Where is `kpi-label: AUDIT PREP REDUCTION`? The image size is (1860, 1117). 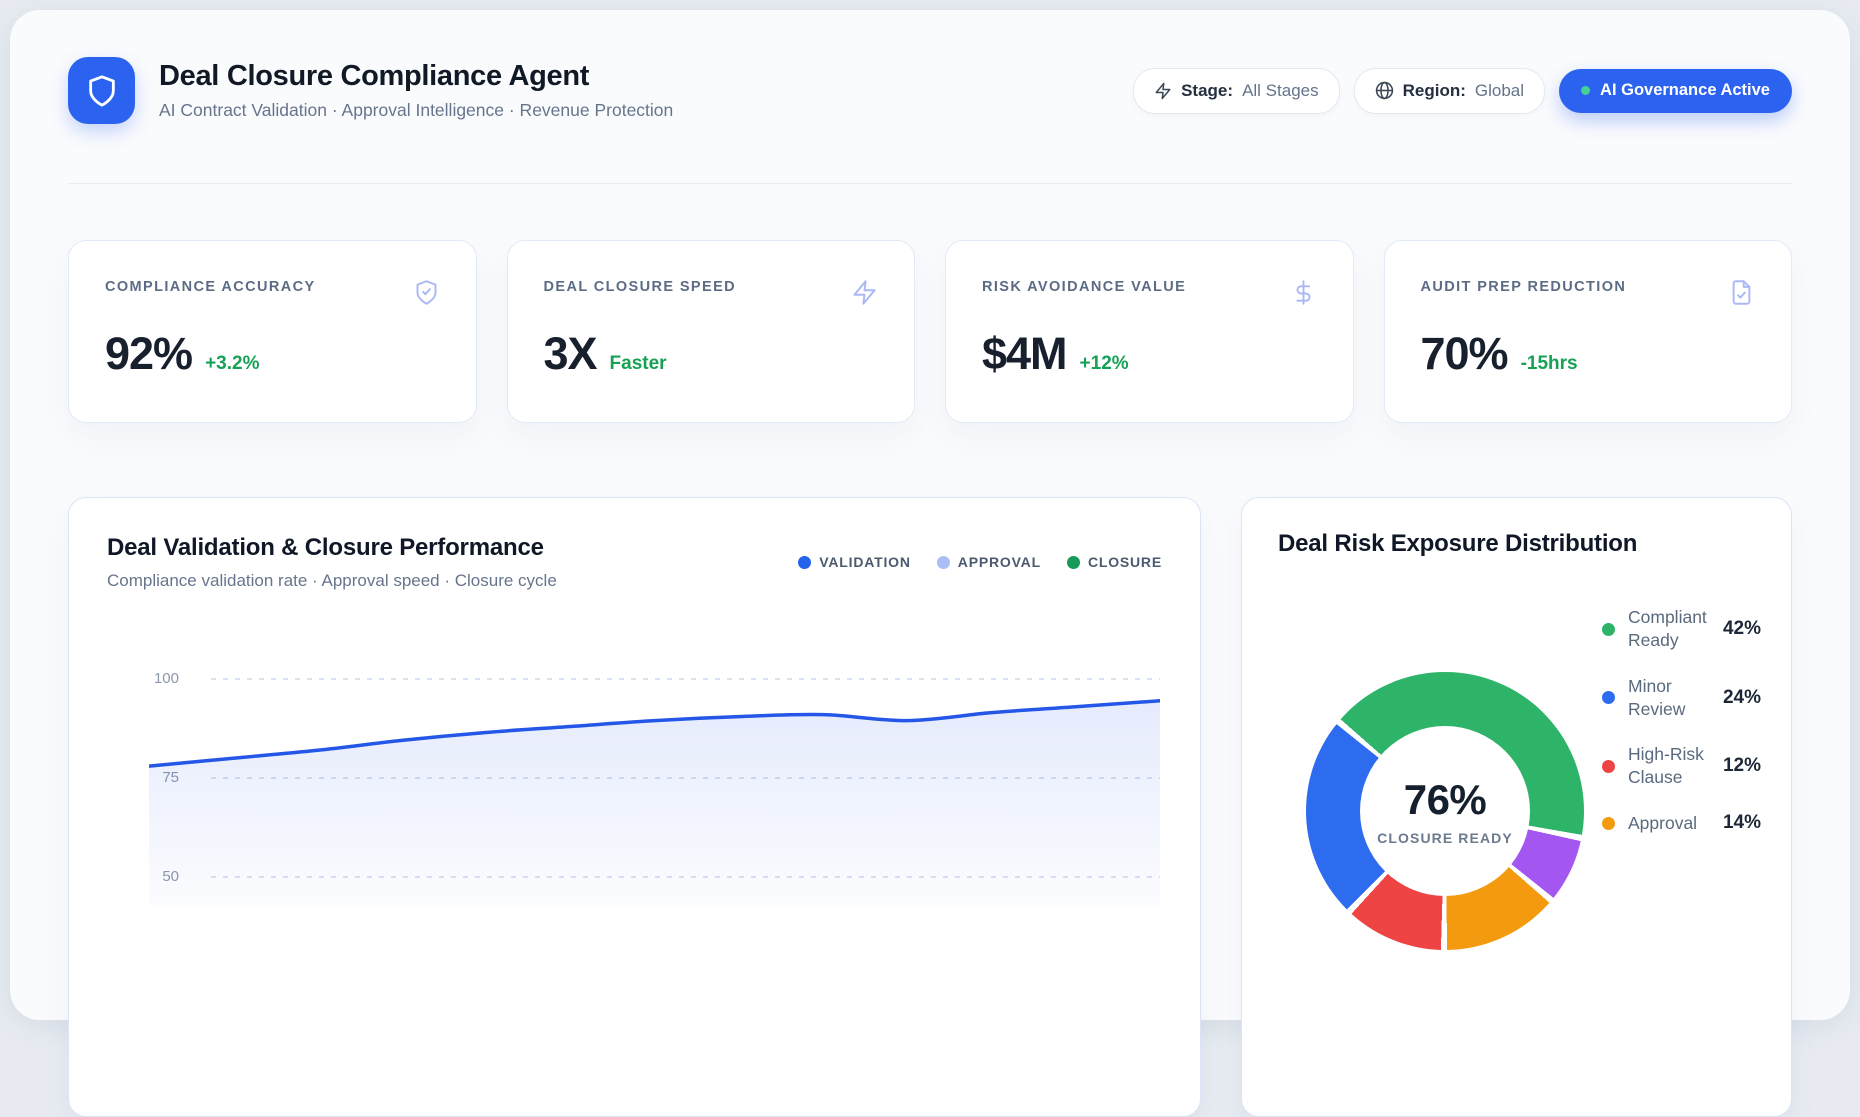 kpi-label: AUDIT PREP REDUCTION is located at coordinates (1523, 287).